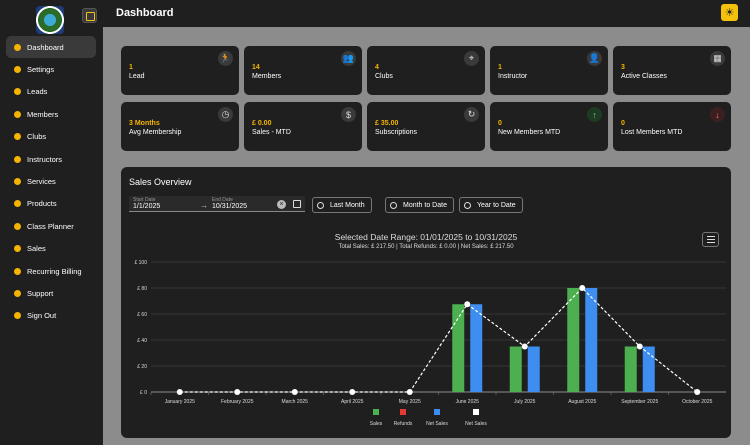 Image resolution: width=750 pixels, height=445 pixels. Describe the element at coordinates (710, 239) in the screenshot. I see `chart-menu-button` at that location.